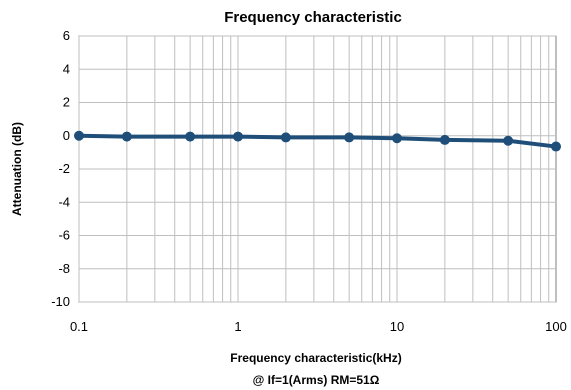  What do you see at coordinates (64, 168) in the screenshot?
I see `y-tick-label: -2` at bounding box center [64, 168].